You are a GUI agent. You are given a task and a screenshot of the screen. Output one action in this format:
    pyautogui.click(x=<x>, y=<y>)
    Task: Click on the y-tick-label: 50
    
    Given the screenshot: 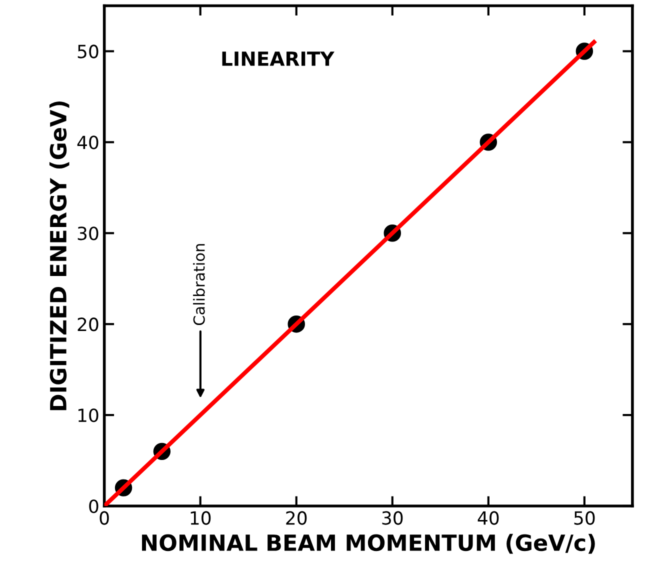 What is the action you would take?
    pyautogui.click(x=88, y=51)
    